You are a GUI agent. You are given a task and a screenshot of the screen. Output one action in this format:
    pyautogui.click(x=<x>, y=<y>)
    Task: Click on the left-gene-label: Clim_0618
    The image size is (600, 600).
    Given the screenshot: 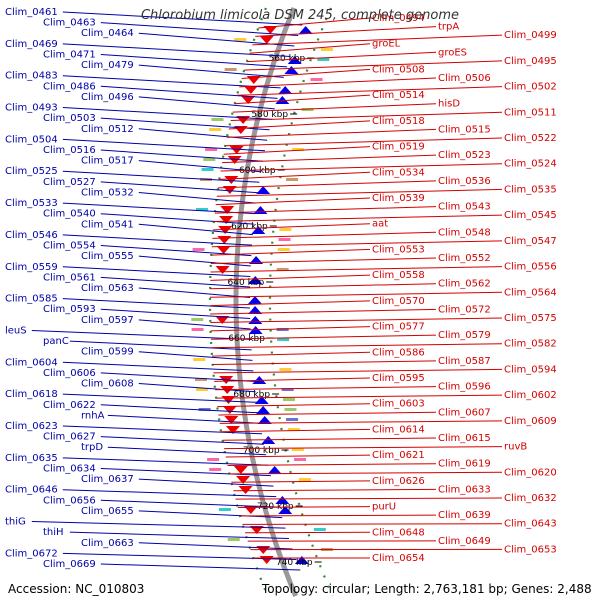 What is the action you would take?
    pyautogui.click(x=31, y=394)
    